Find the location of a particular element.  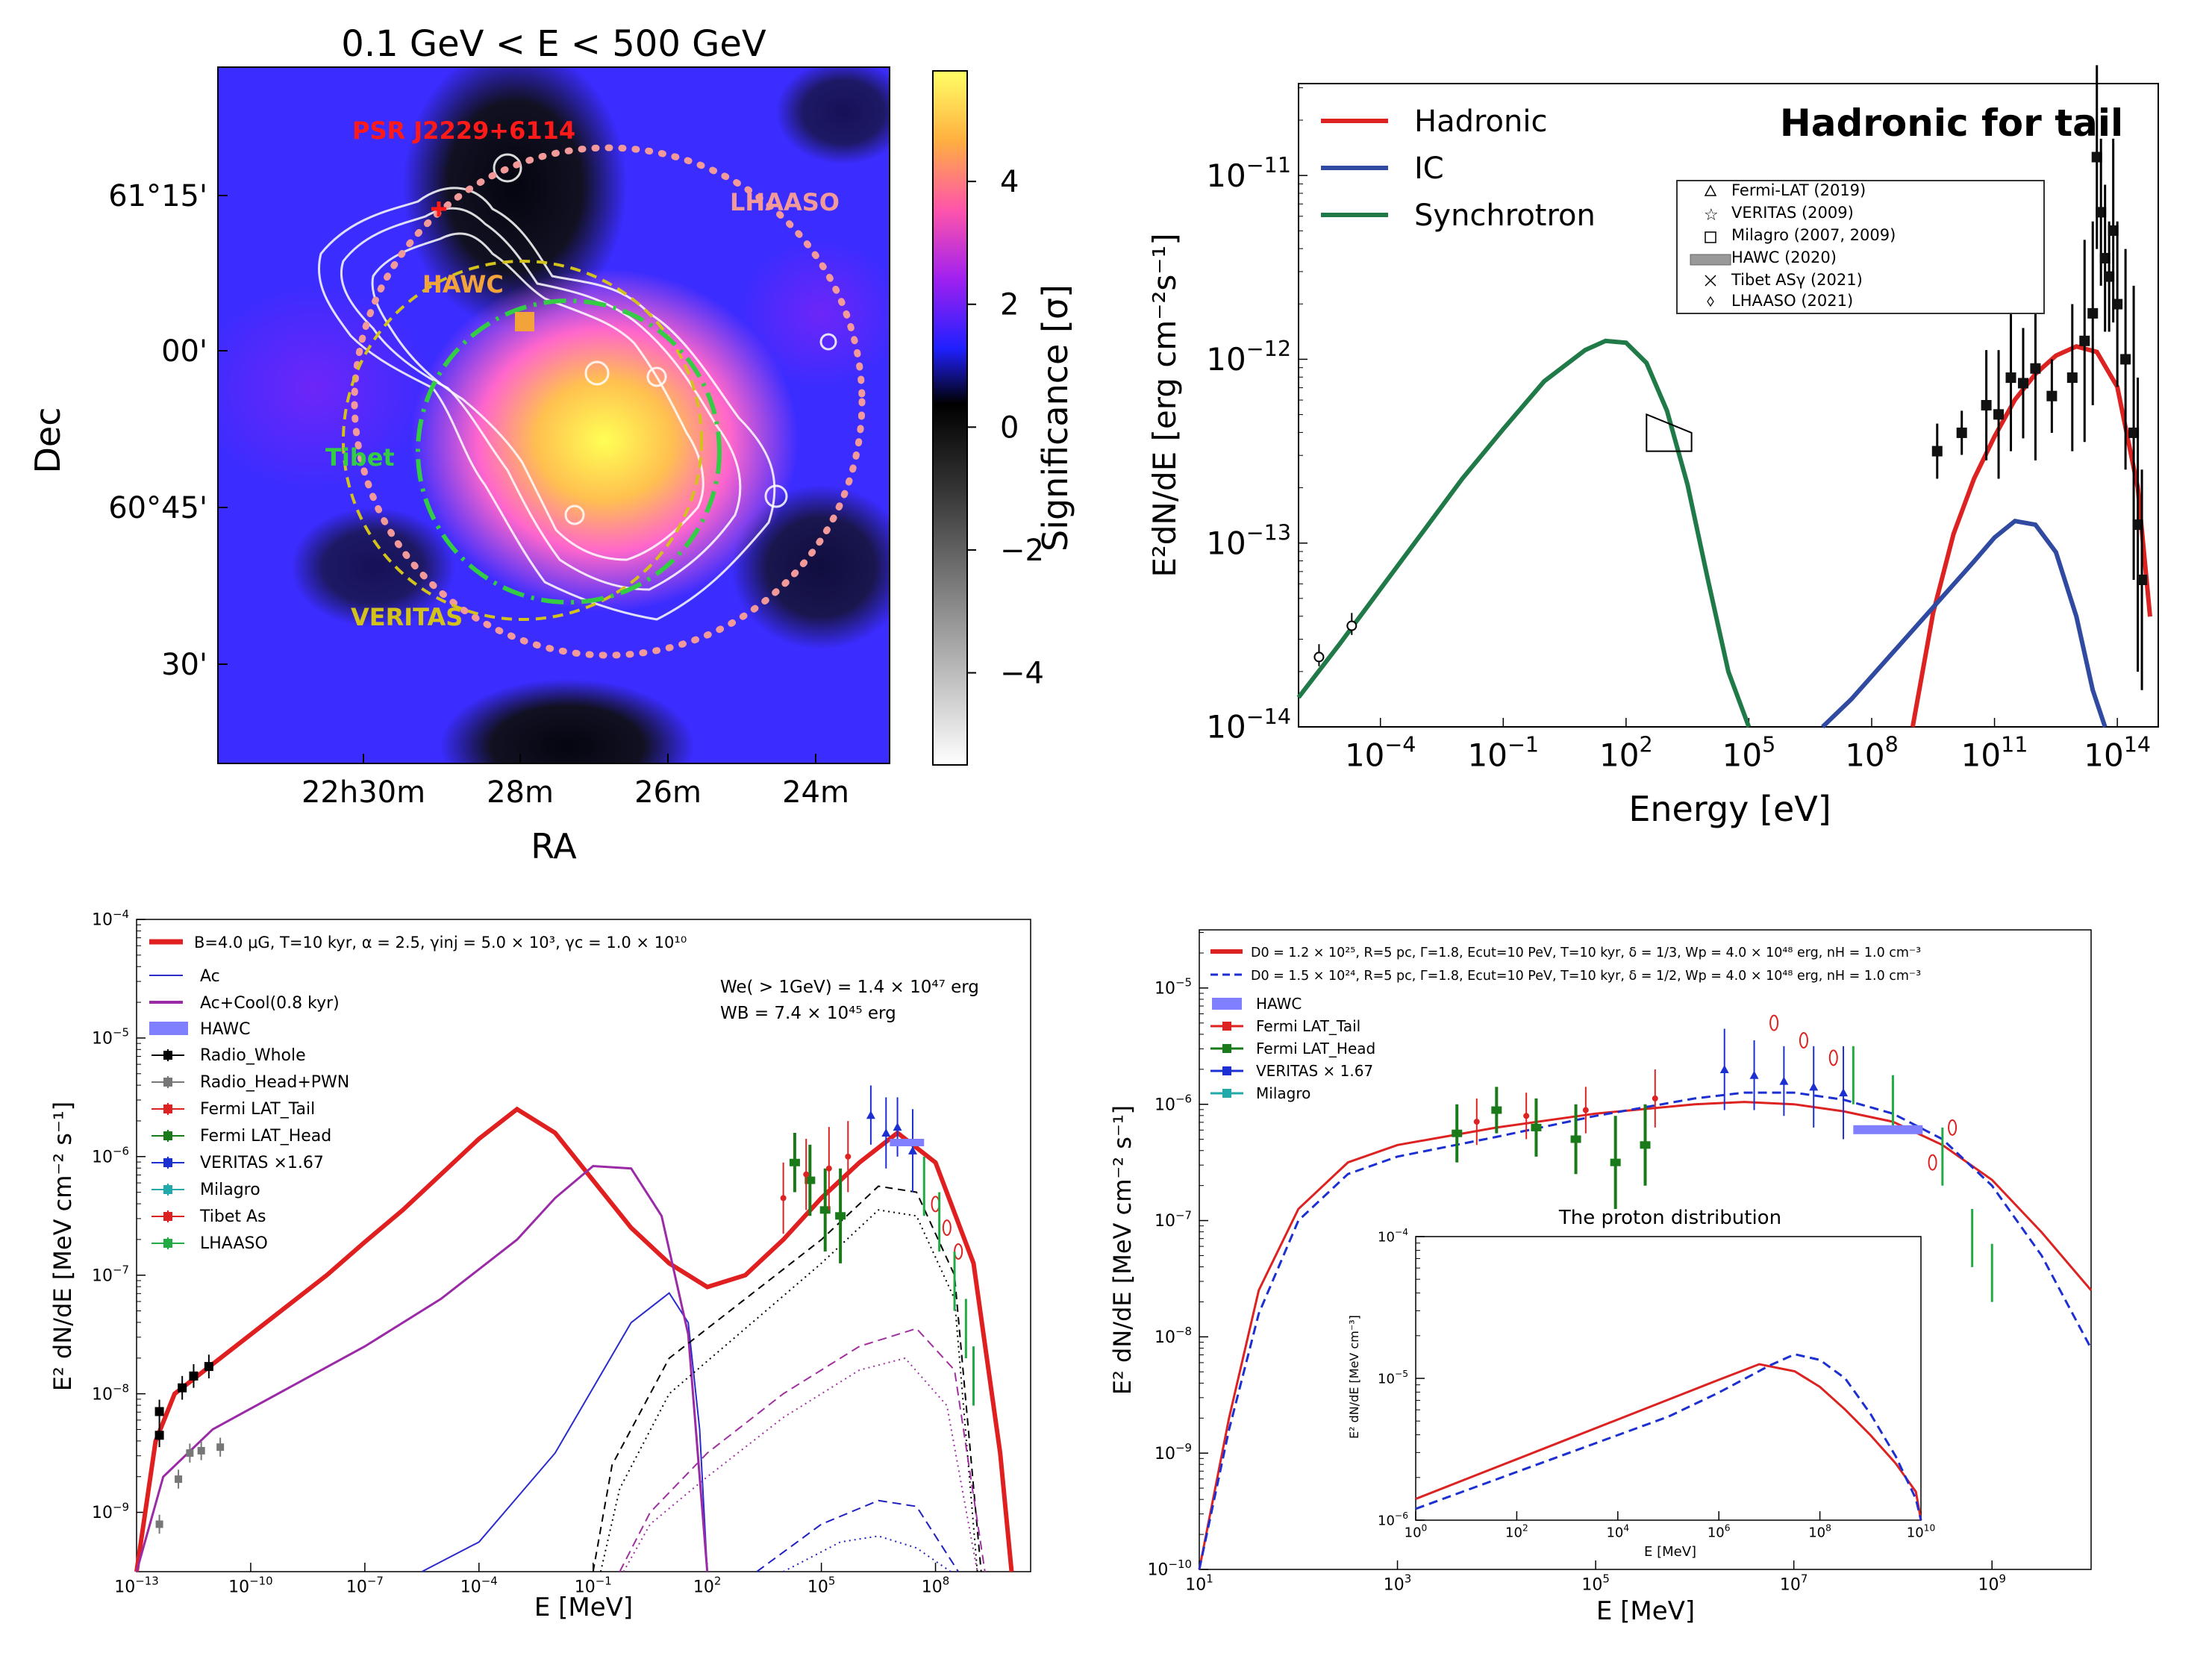

legend-veritas: VERITAS (2009) is located at coordinates (1793, 213).